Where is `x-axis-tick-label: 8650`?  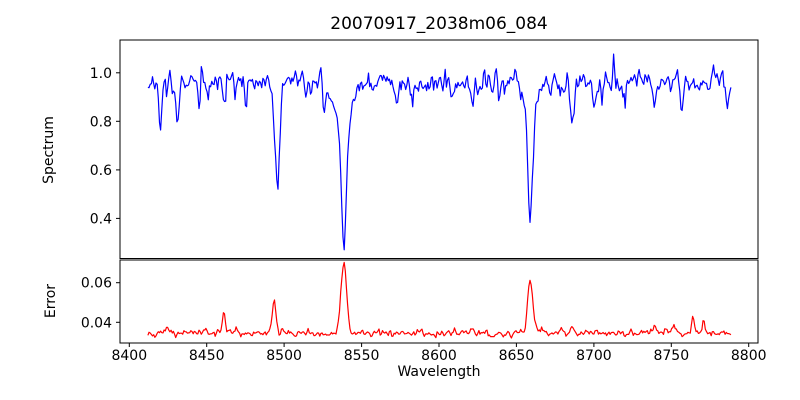
x-axis-tick-label: 8650 is located at coordinates (517, 356).